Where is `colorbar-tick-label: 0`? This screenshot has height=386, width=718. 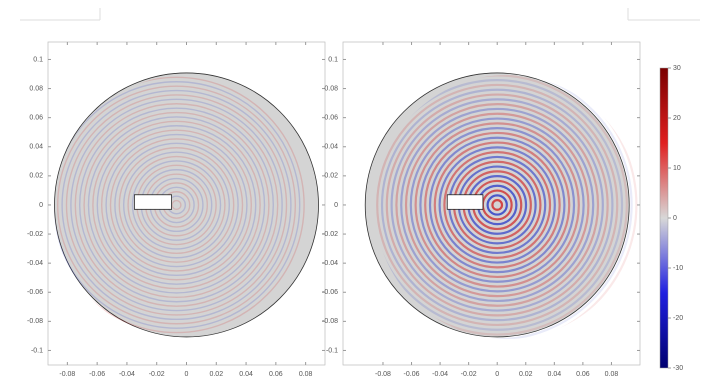 colorbar-tick-label: 0 is located at coordinates (675, 218).